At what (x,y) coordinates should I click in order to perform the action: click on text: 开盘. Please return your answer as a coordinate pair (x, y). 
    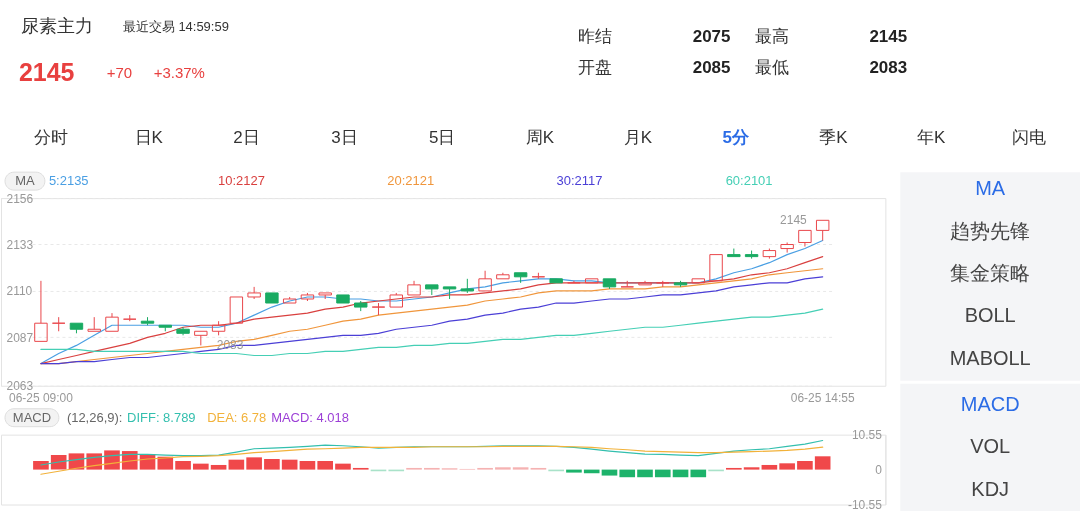
    Looking at the image, I should click on (594, 68).